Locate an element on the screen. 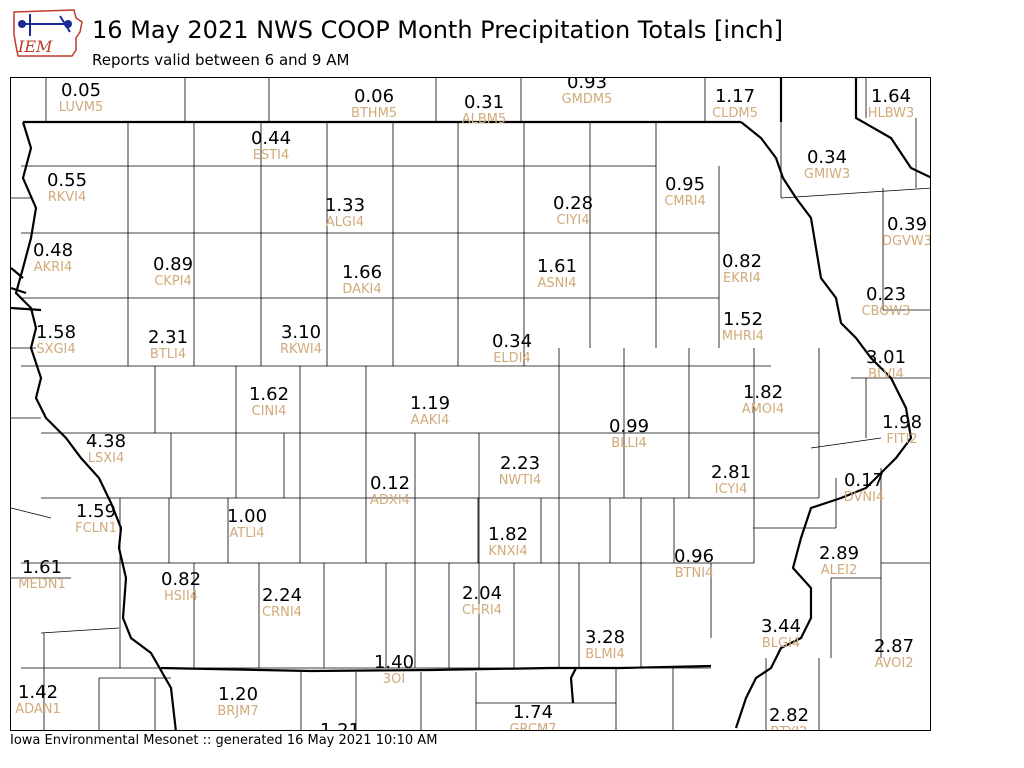 This screenshot has height=768, width=1024. station-value: 2.04 is located at coordinates (482, 593).